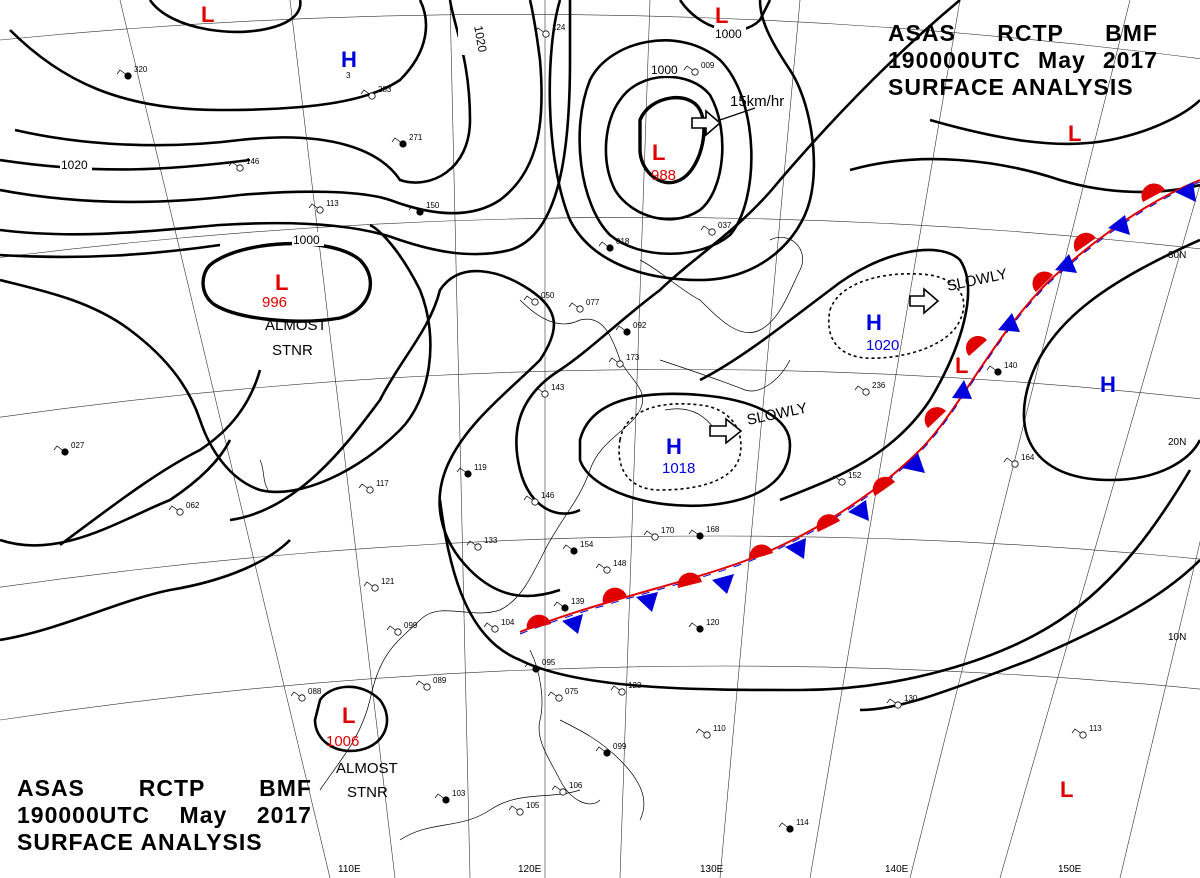 This screenshot has height=878, width=1200. I want to click on station-plot: 095, so click(540, 665).